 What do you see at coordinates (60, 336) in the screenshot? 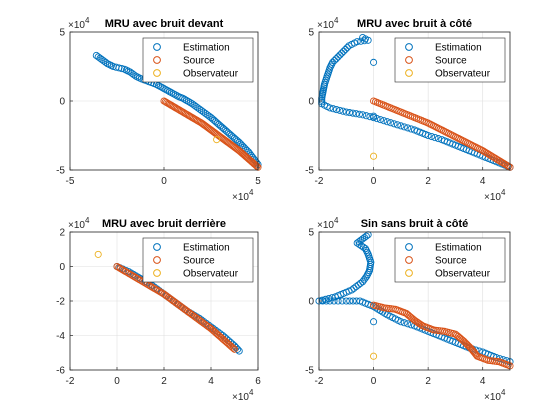
I see `y-tick-label: -4` at bounding box center [60, 336].